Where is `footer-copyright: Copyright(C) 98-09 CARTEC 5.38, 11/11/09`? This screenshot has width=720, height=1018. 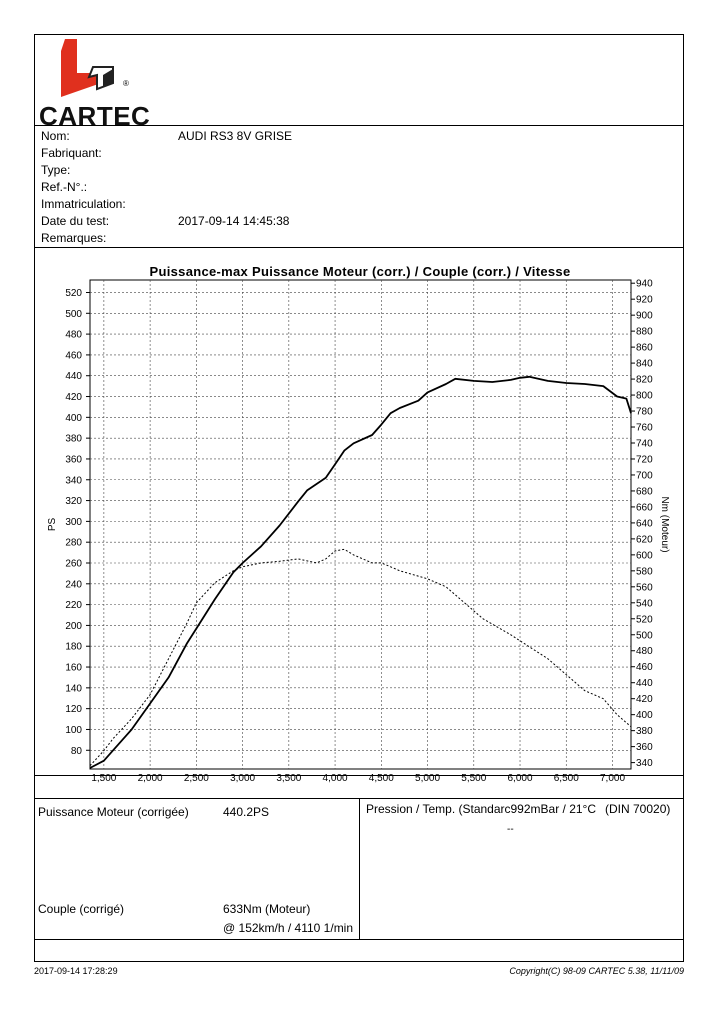 footer-copyright: Copyright(C) 98-09 CARTEC 5.38, 11/11/09 is located at coordinates (596, 971).